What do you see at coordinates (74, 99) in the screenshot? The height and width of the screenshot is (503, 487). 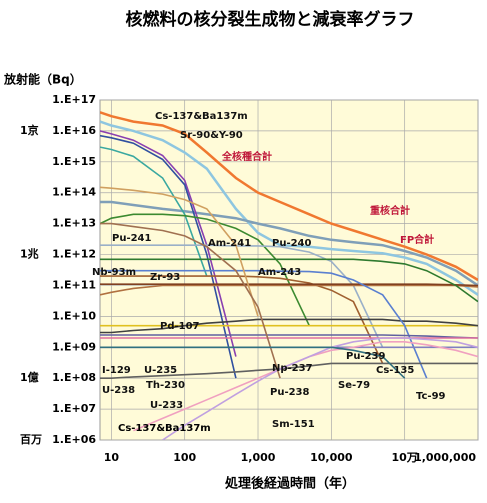 I see `y-tick-label: 1.E+17` at bounding box center [74, 99].